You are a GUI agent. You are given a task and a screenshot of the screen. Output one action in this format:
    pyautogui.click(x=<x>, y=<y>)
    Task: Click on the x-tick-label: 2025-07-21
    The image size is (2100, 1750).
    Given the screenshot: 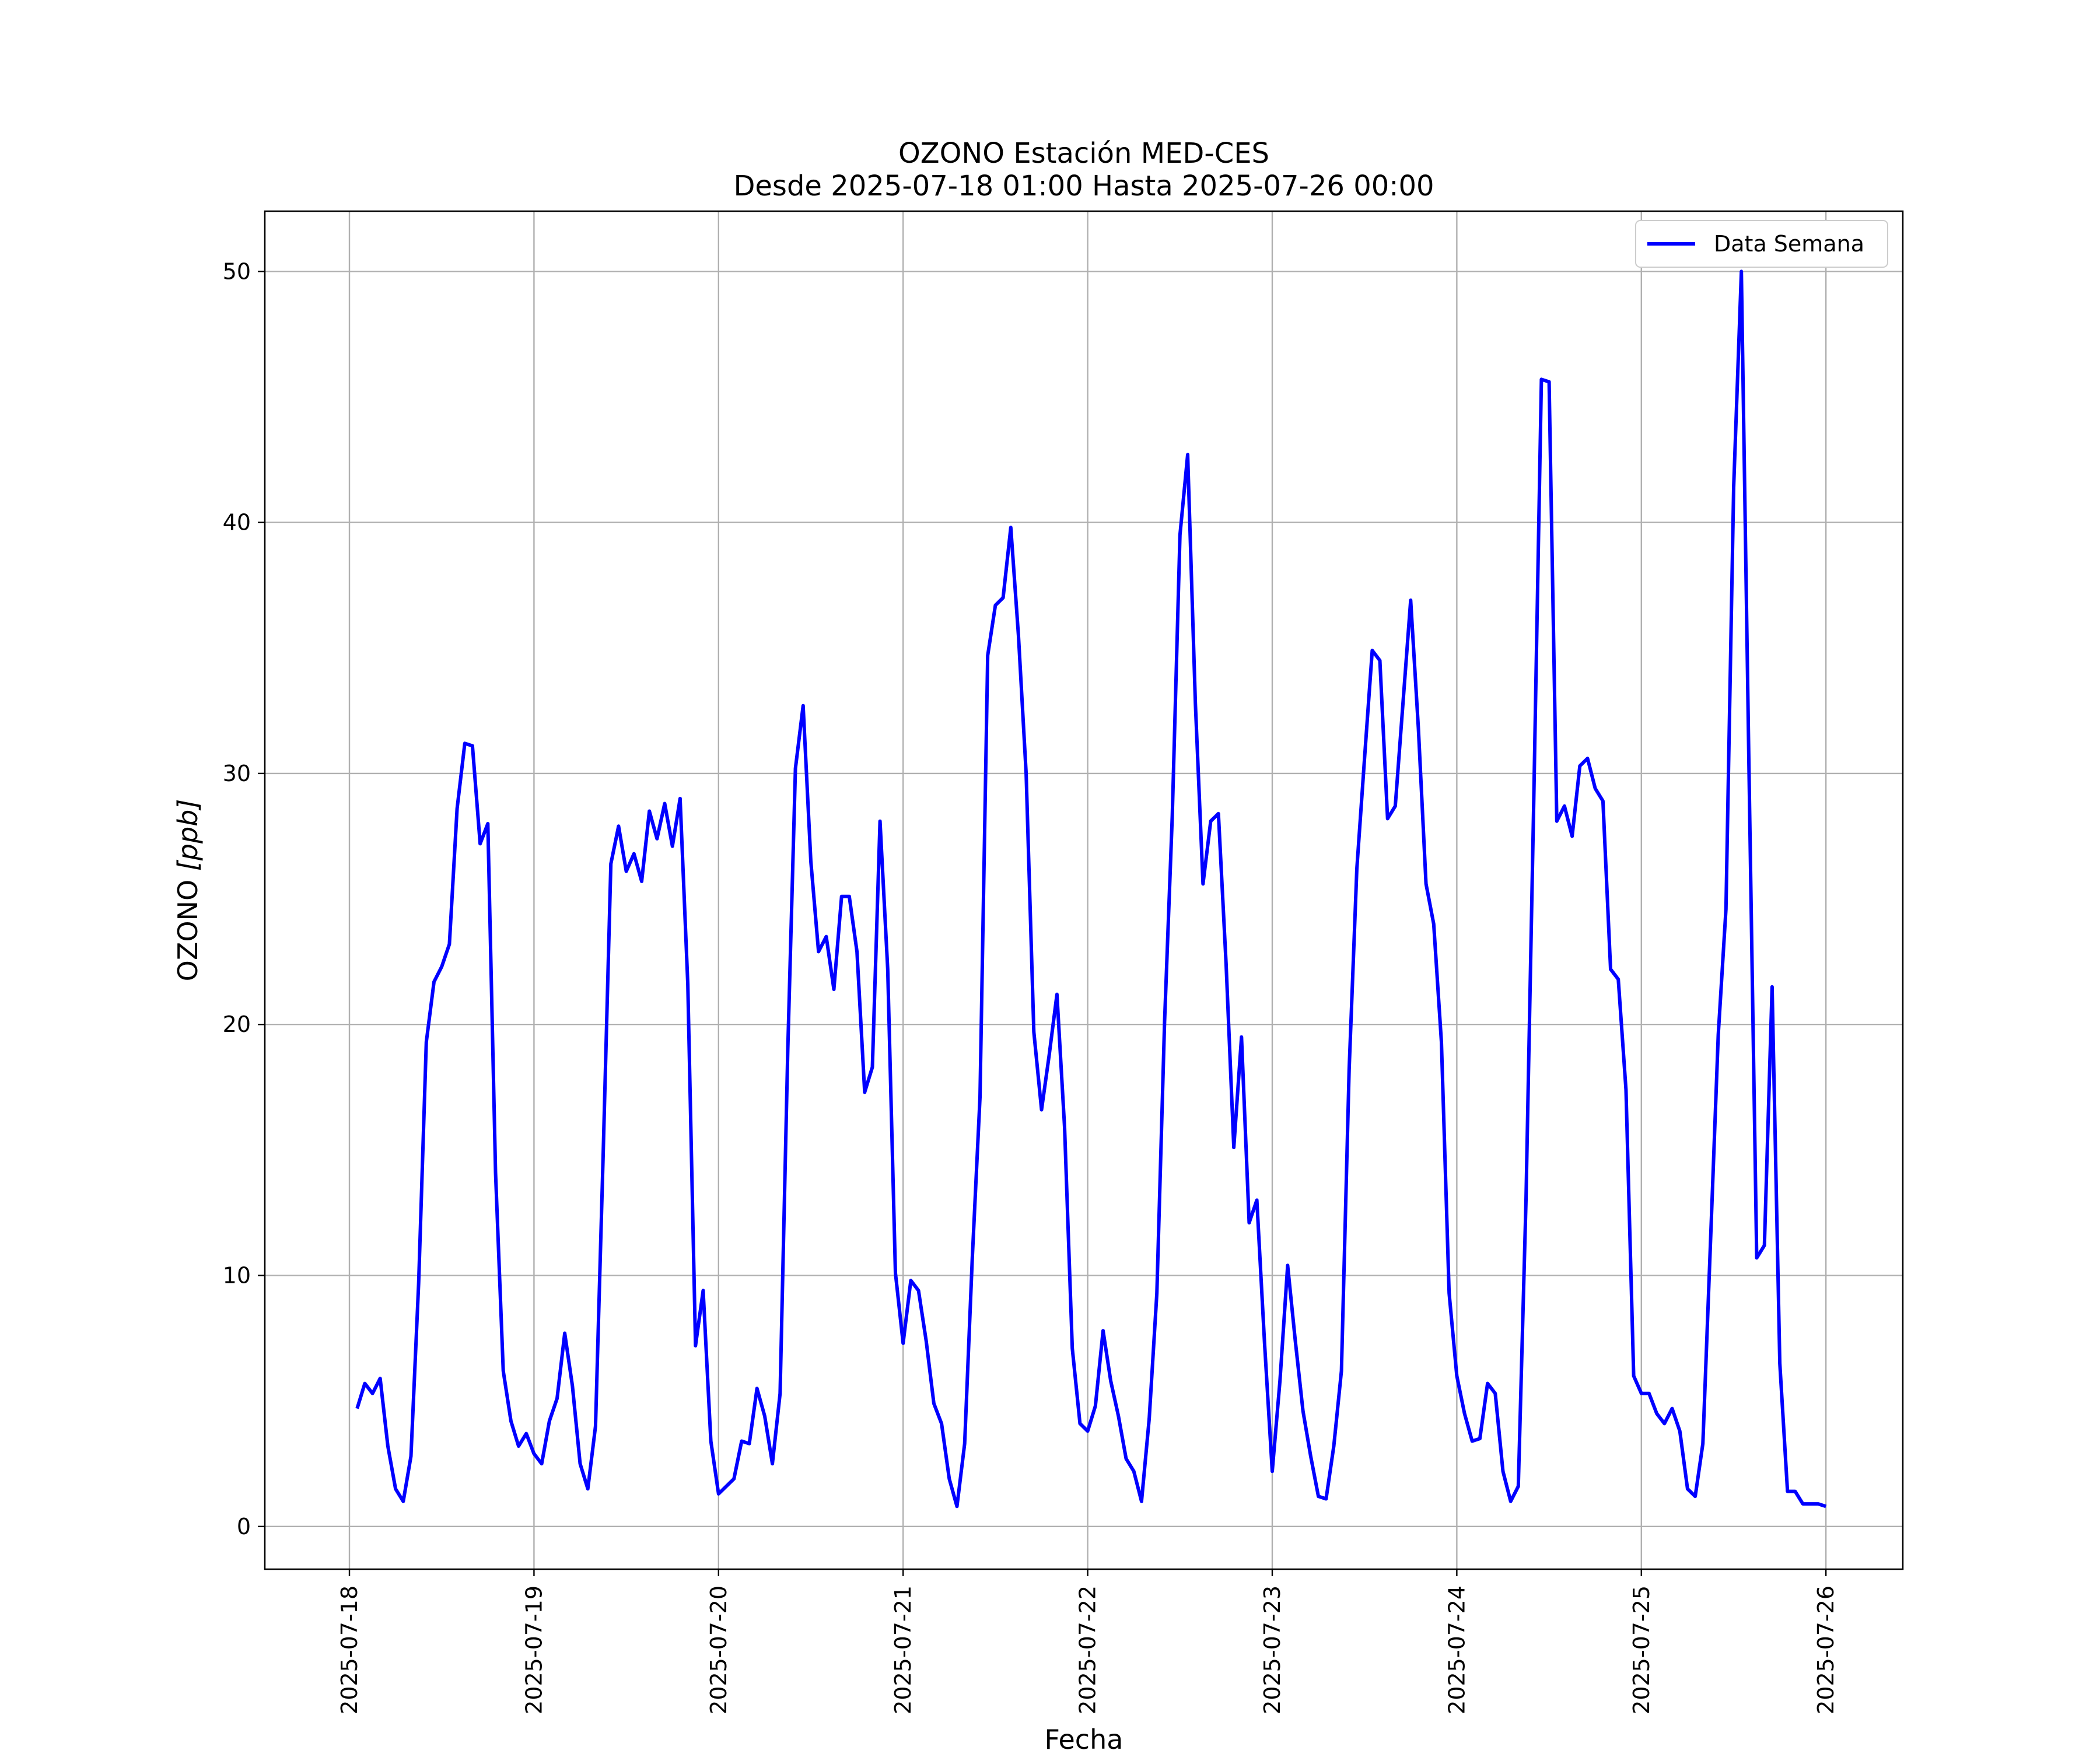 What is the action you would take?
    pyautogui.click(x=903, y=1650)
    